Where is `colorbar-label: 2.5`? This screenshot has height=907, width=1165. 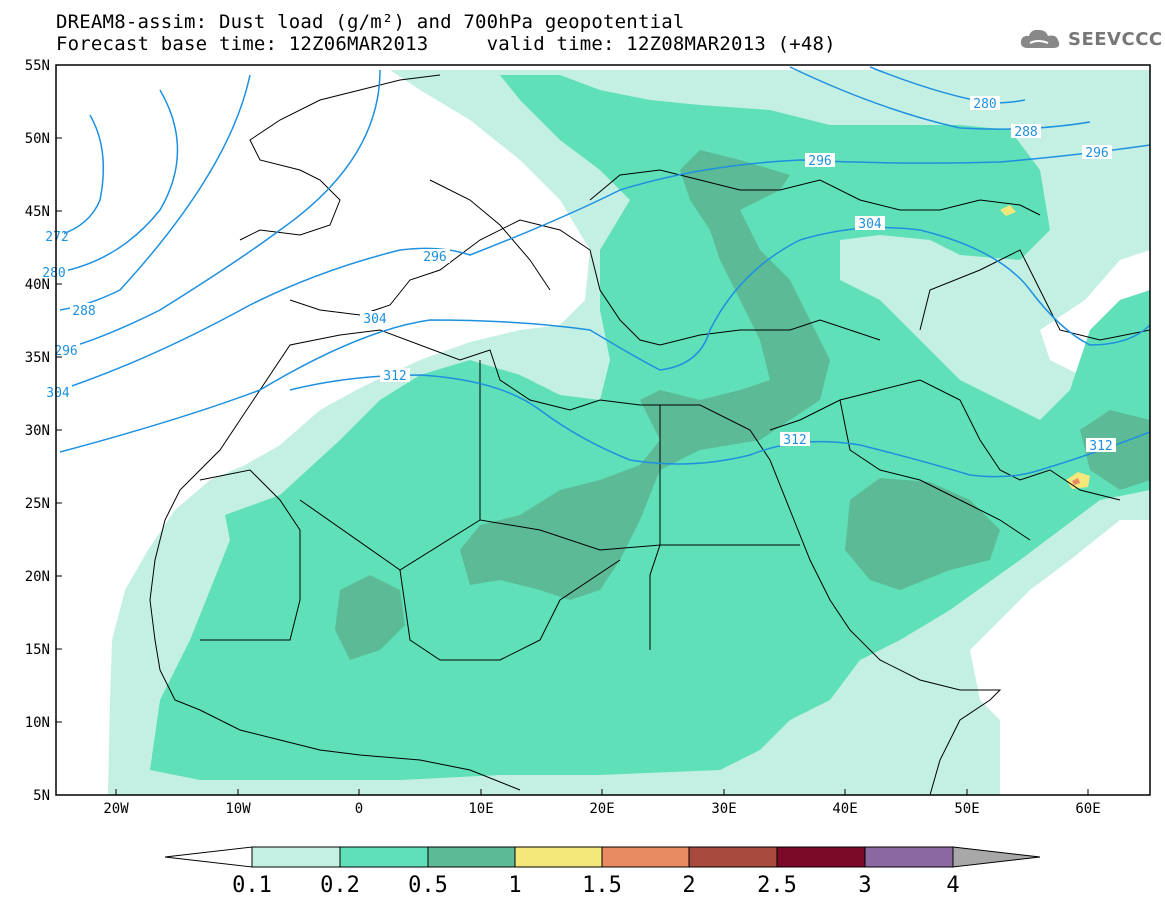
colorbar-label: 2.5 is located at coordinates (777, 885).